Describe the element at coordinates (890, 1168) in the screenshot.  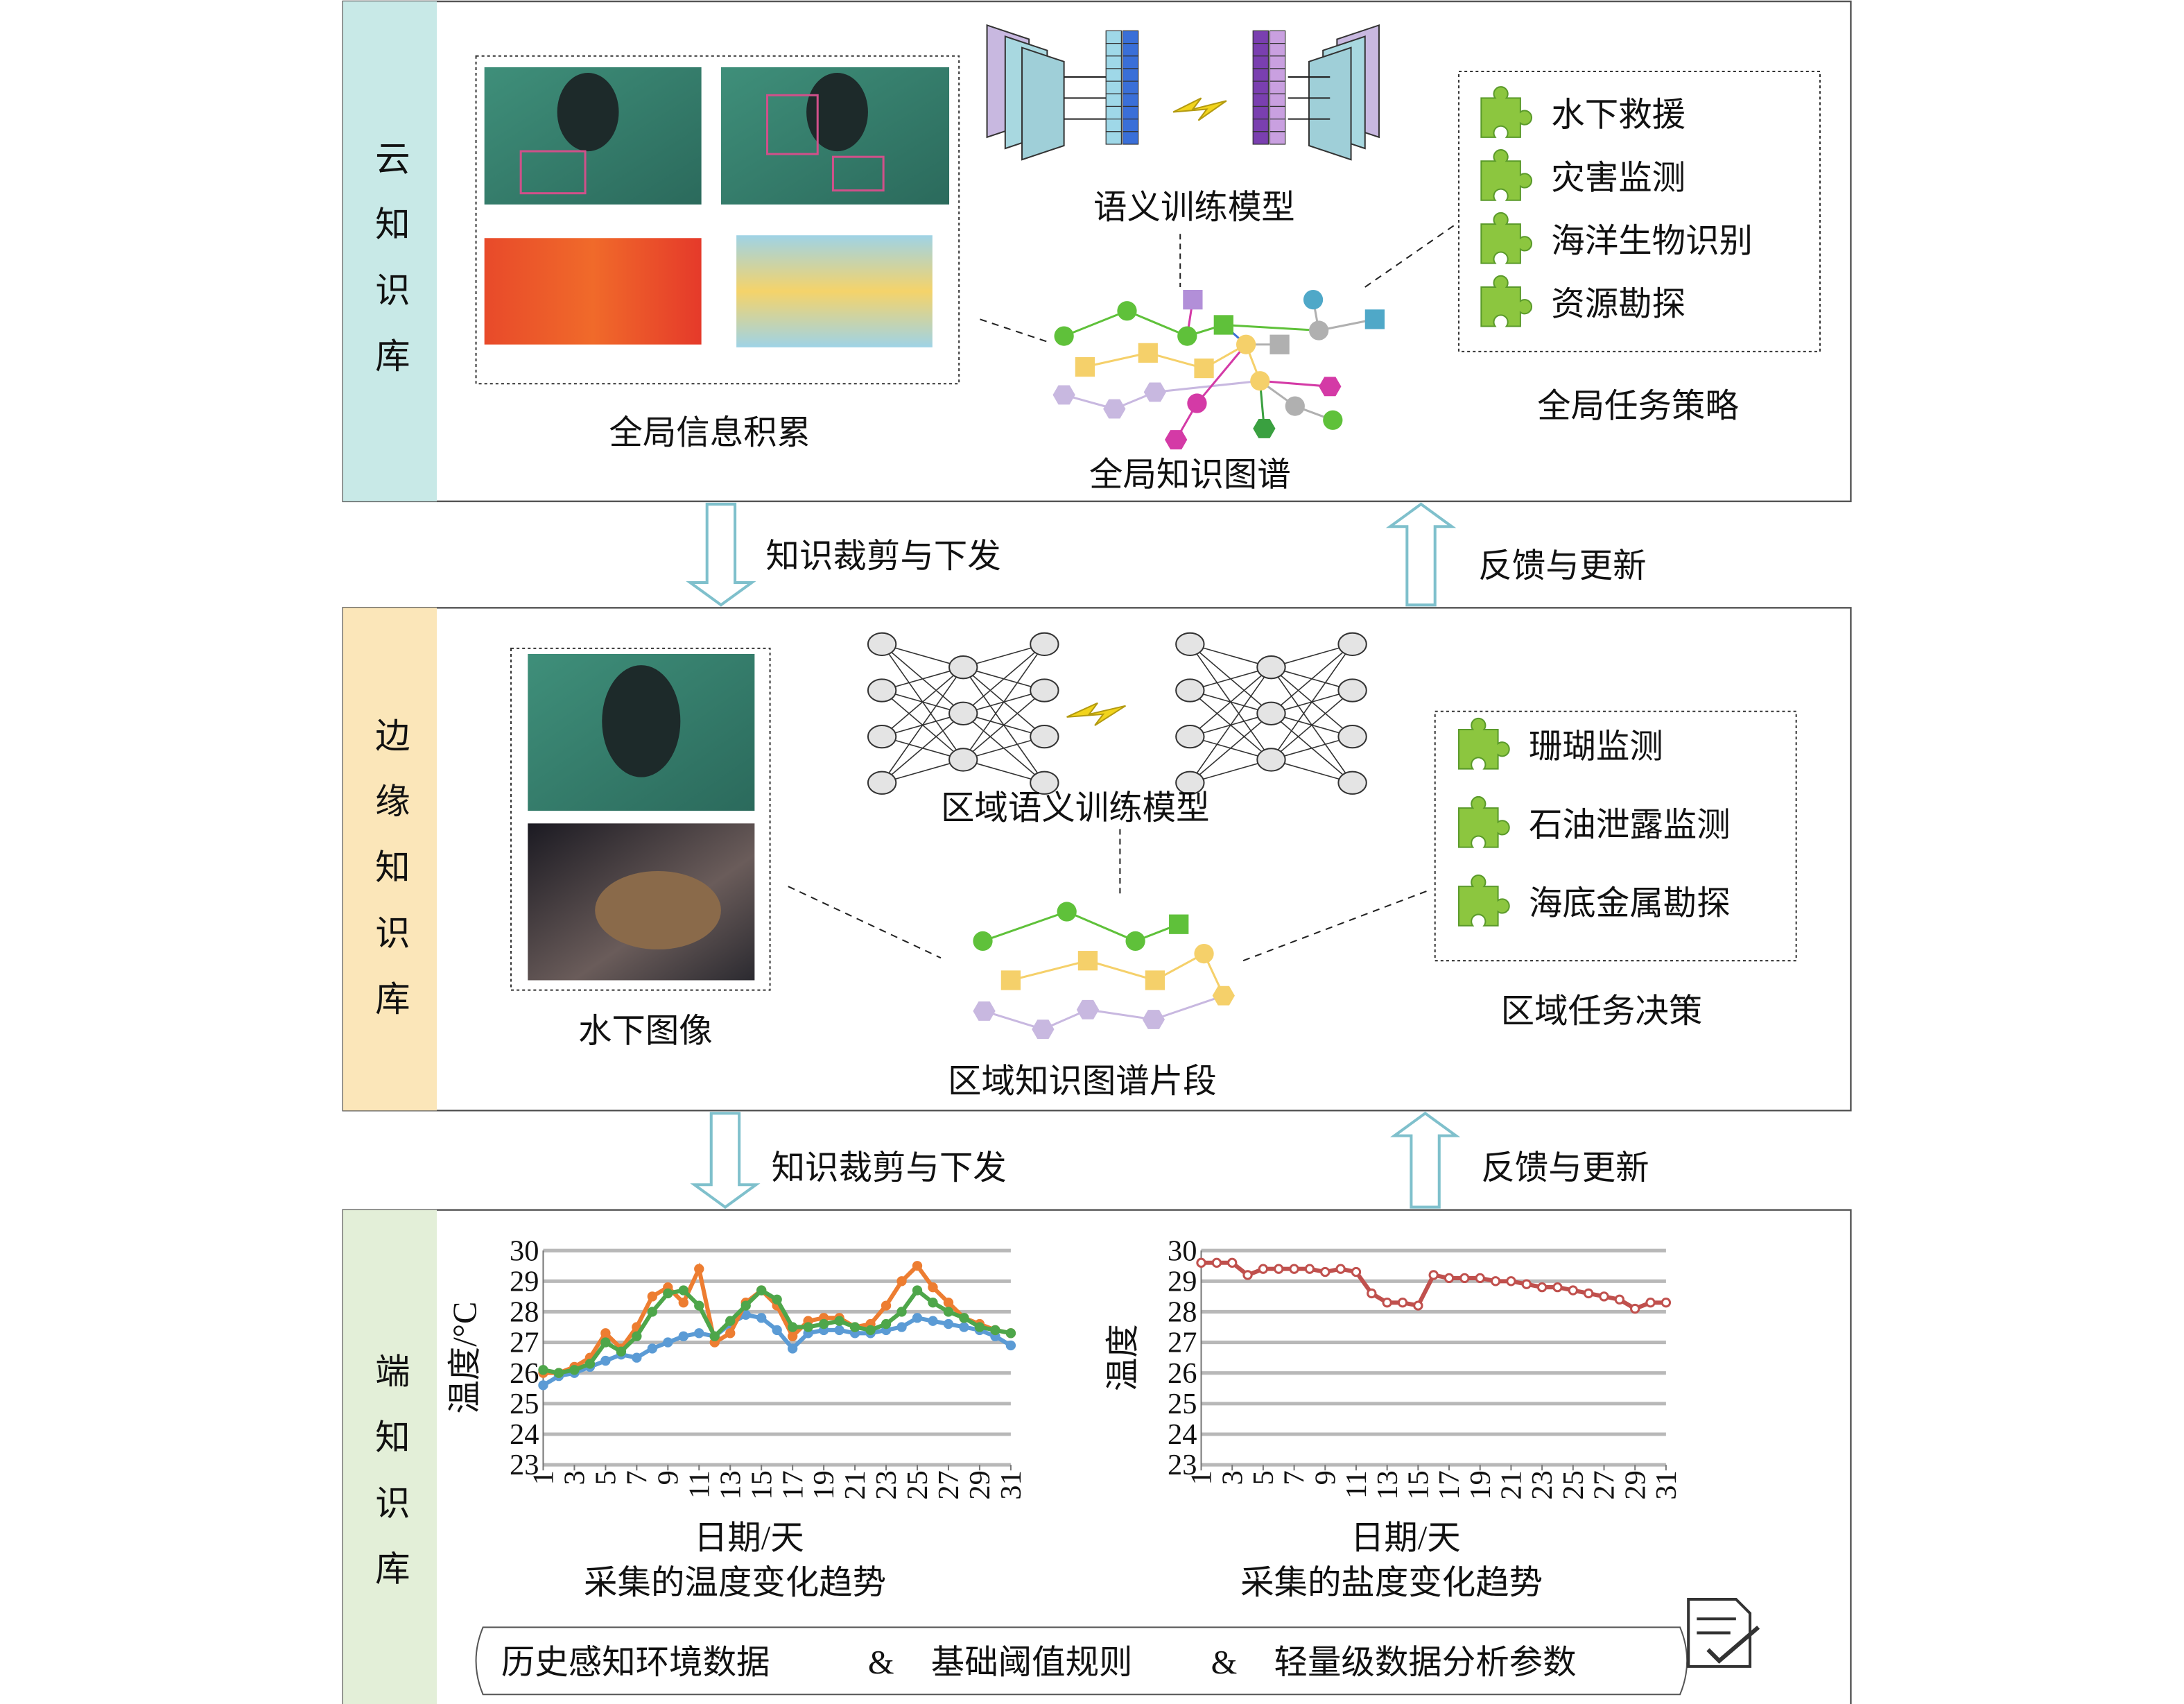
I see `arrow-label: 知识裁剪与下发` at that location.